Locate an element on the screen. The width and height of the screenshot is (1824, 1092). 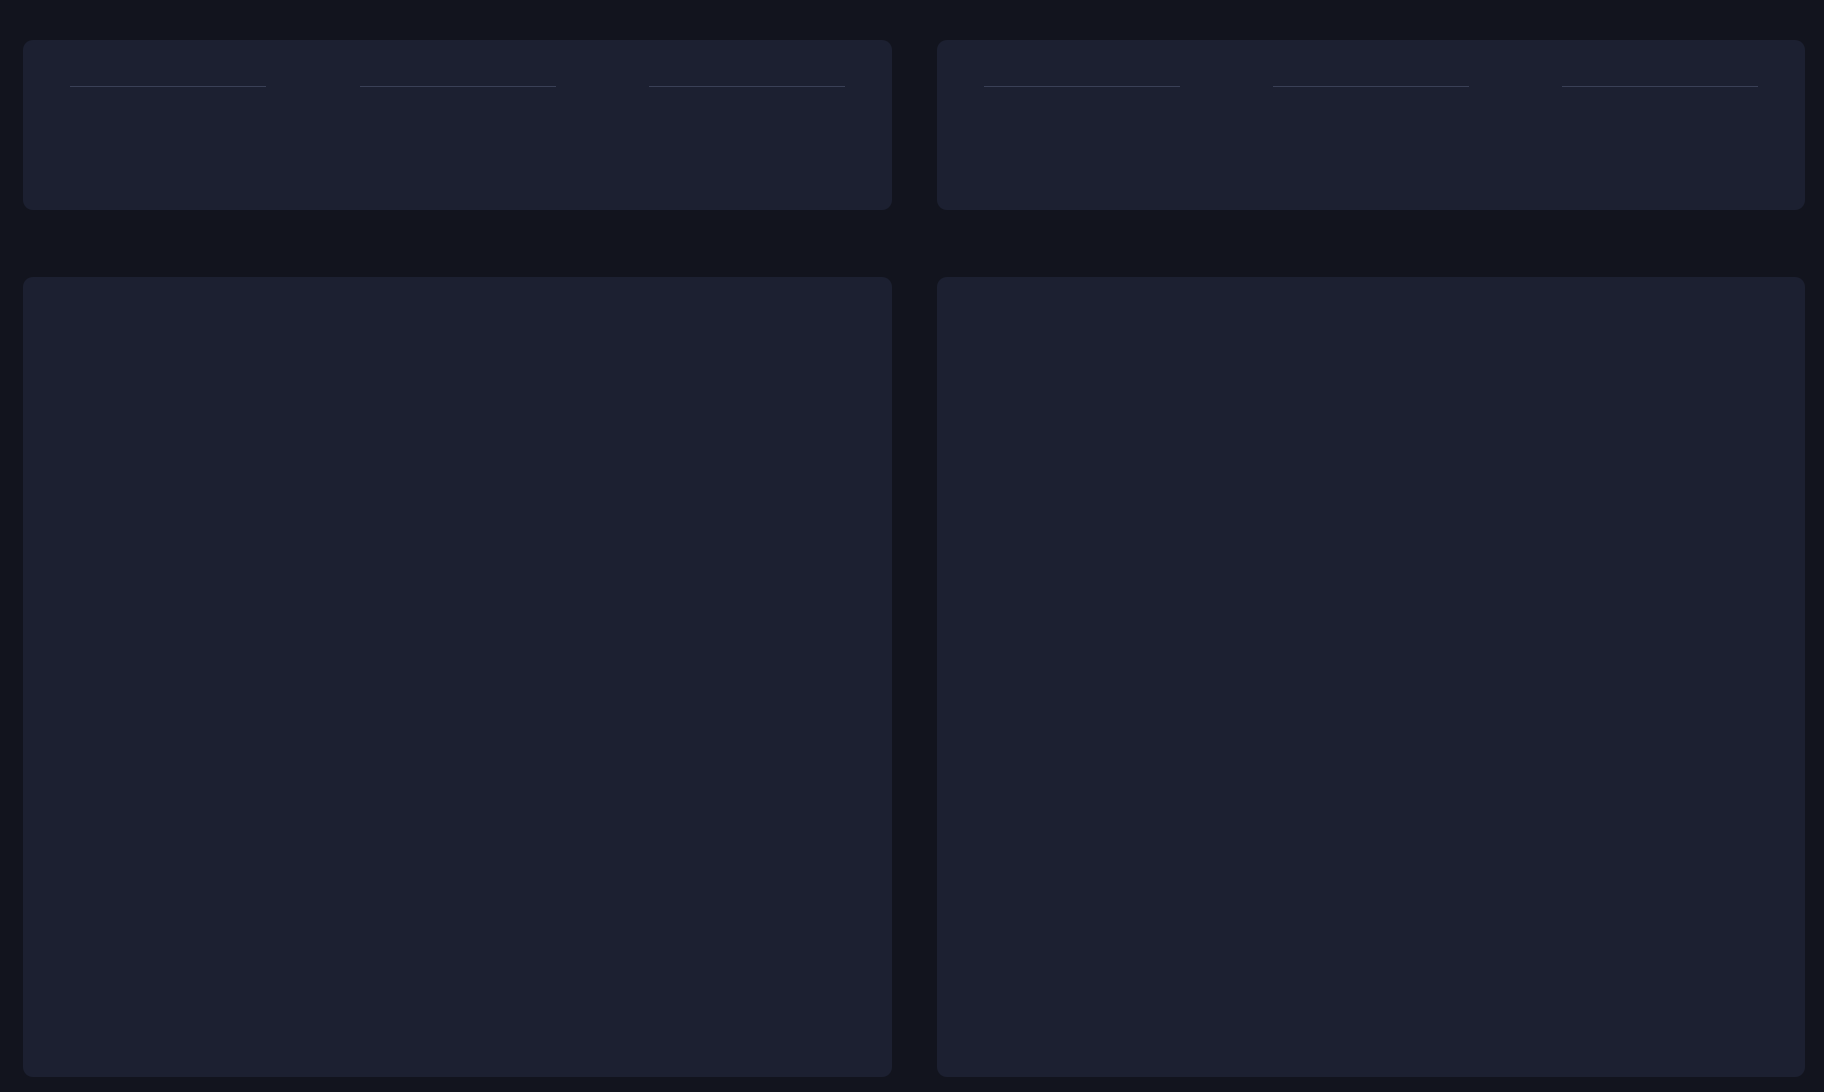
network-stats-card is located at coordinates (457, 125).